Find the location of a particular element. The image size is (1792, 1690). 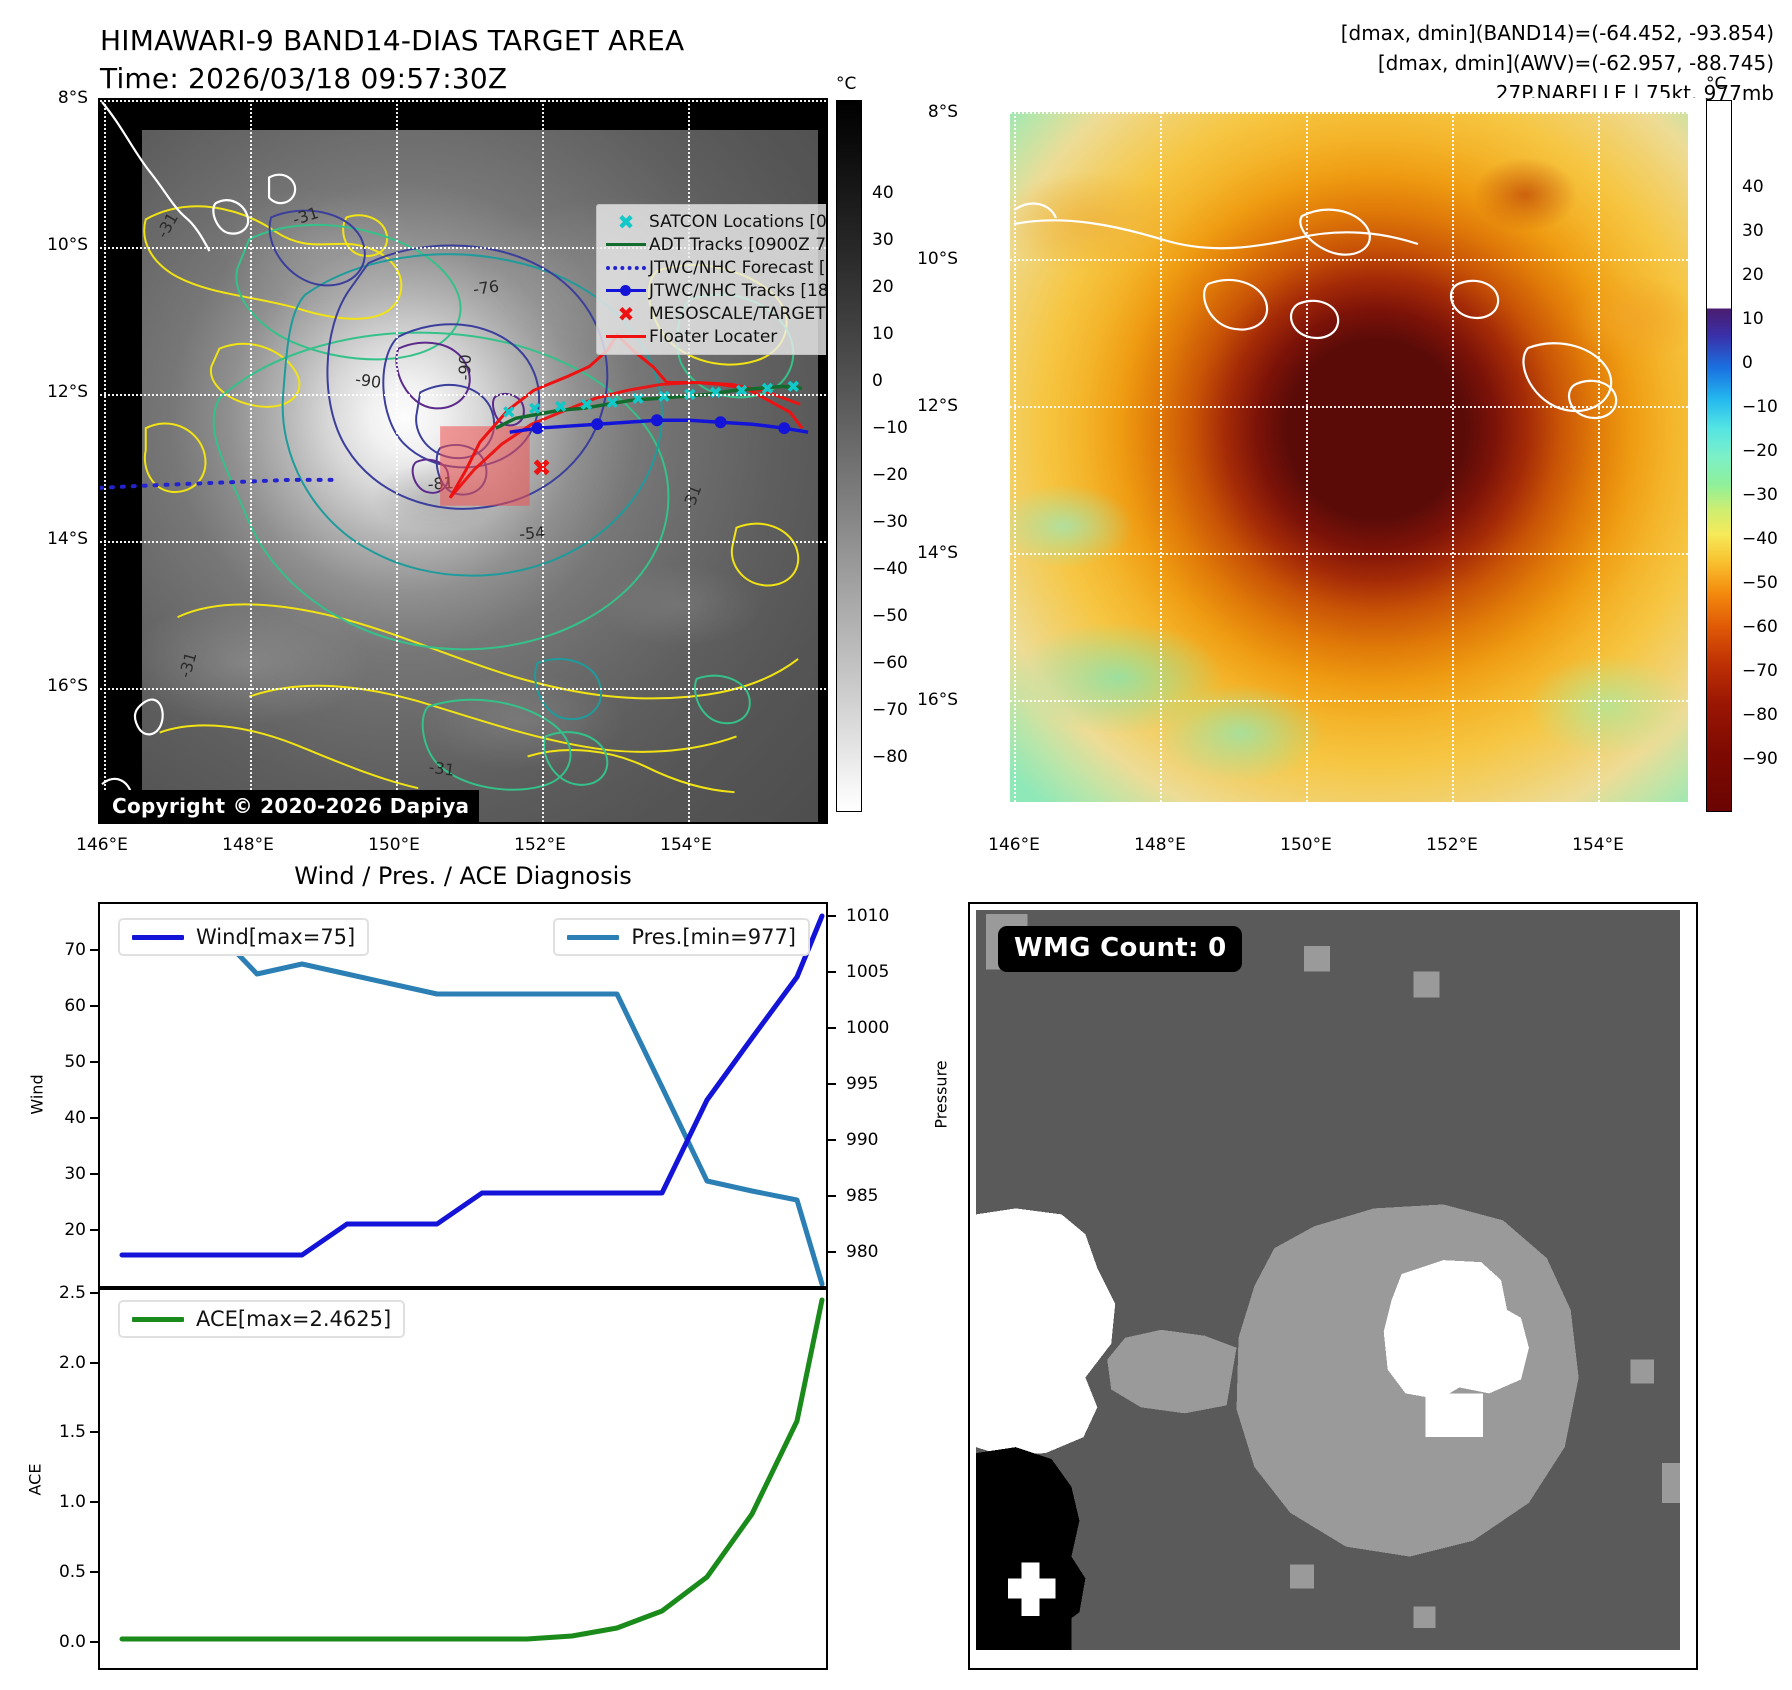

ace-tick-label: 0.5 is located at coordinates (72, 1572).